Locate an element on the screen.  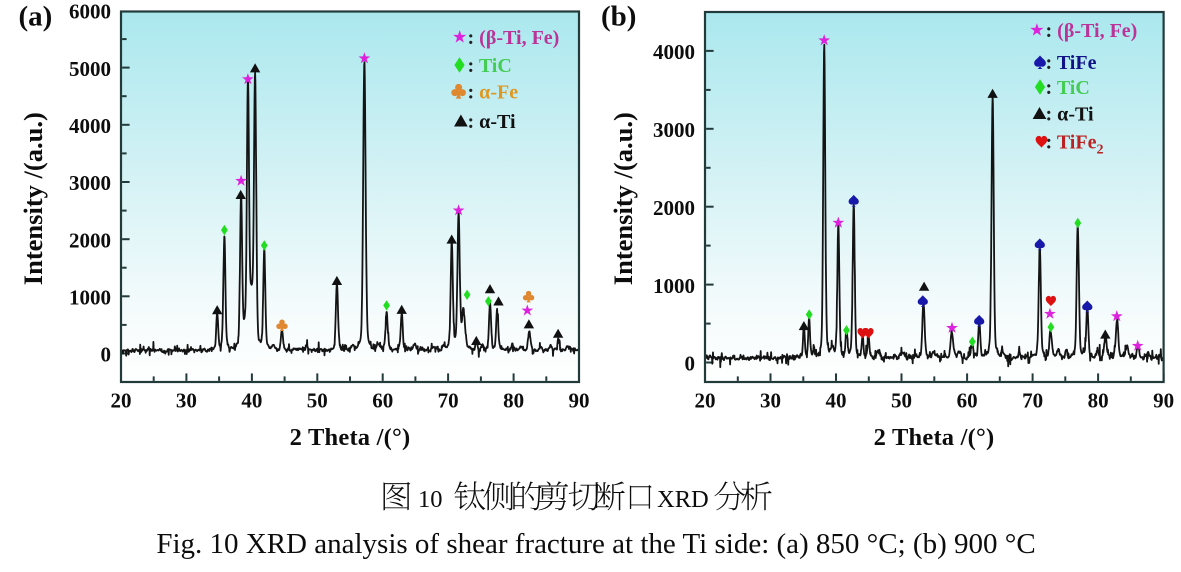
svg-text: 10 is located at coordinates (430, 499).